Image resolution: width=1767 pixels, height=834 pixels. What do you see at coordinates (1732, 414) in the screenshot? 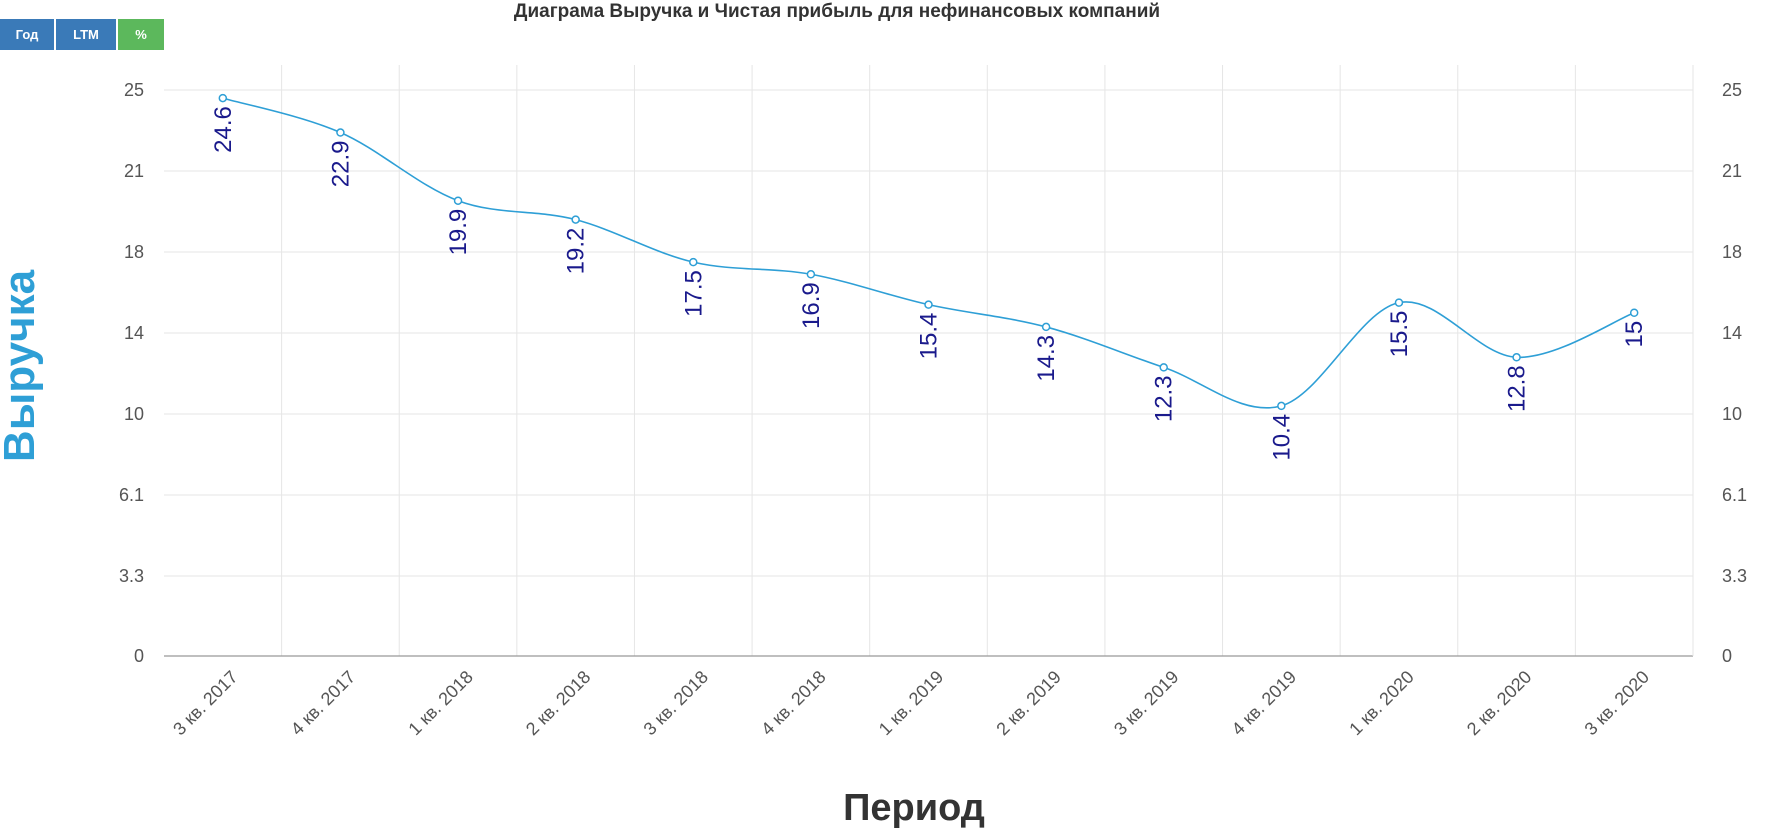
I see `y-tick-label-right: 10` at bounding box center [1732, 414].